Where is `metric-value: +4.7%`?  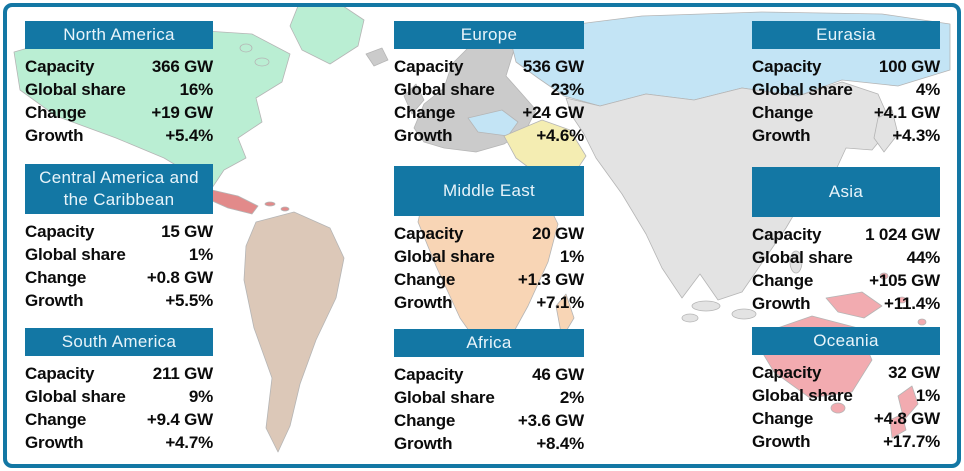 metric-value: +4.7% is located at coordinates (189, 442).